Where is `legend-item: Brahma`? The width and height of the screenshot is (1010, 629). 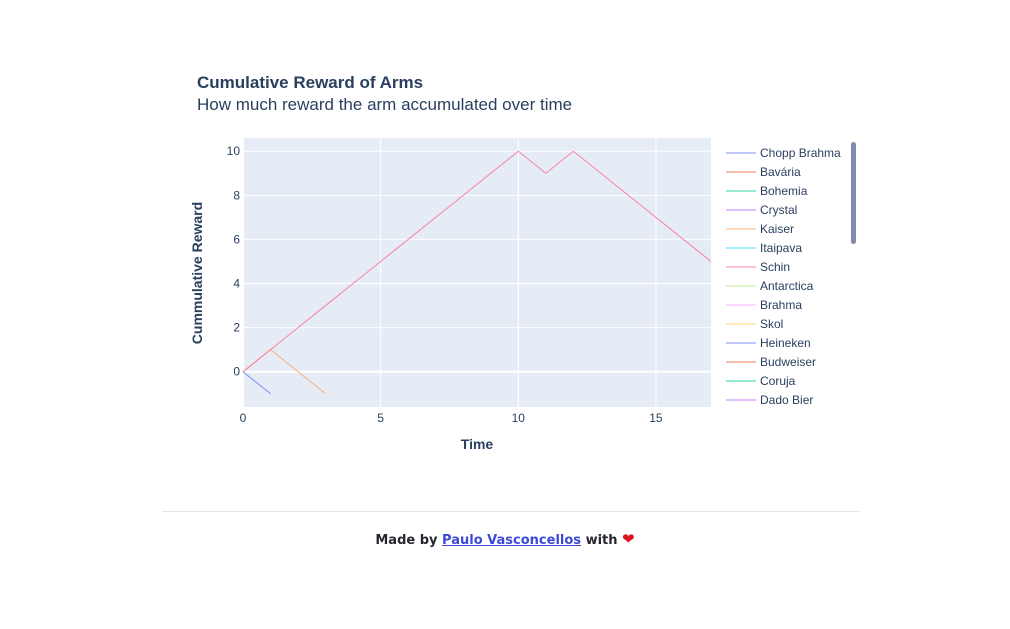 legend-item: Brahma is located at coordinates (764, 305).